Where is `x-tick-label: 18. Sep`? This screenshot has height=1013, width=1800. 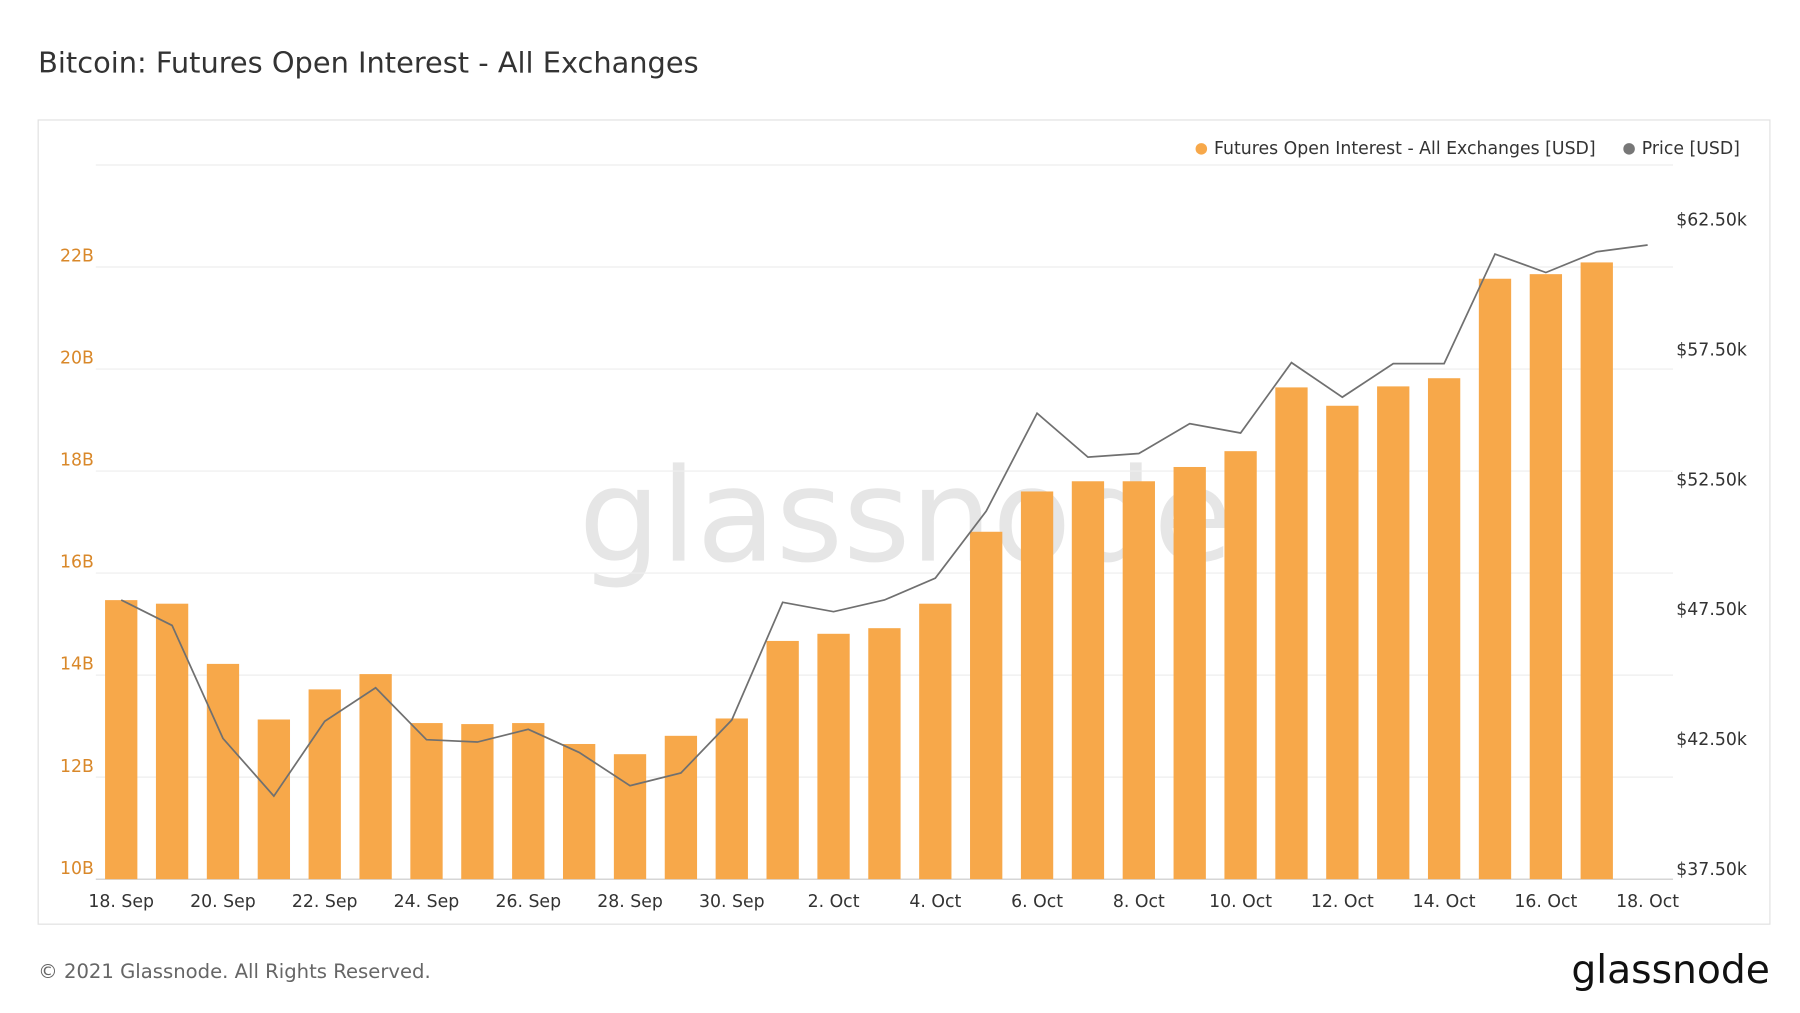 x-tick-label: 18. Sep is located at coordinates (121, 902).